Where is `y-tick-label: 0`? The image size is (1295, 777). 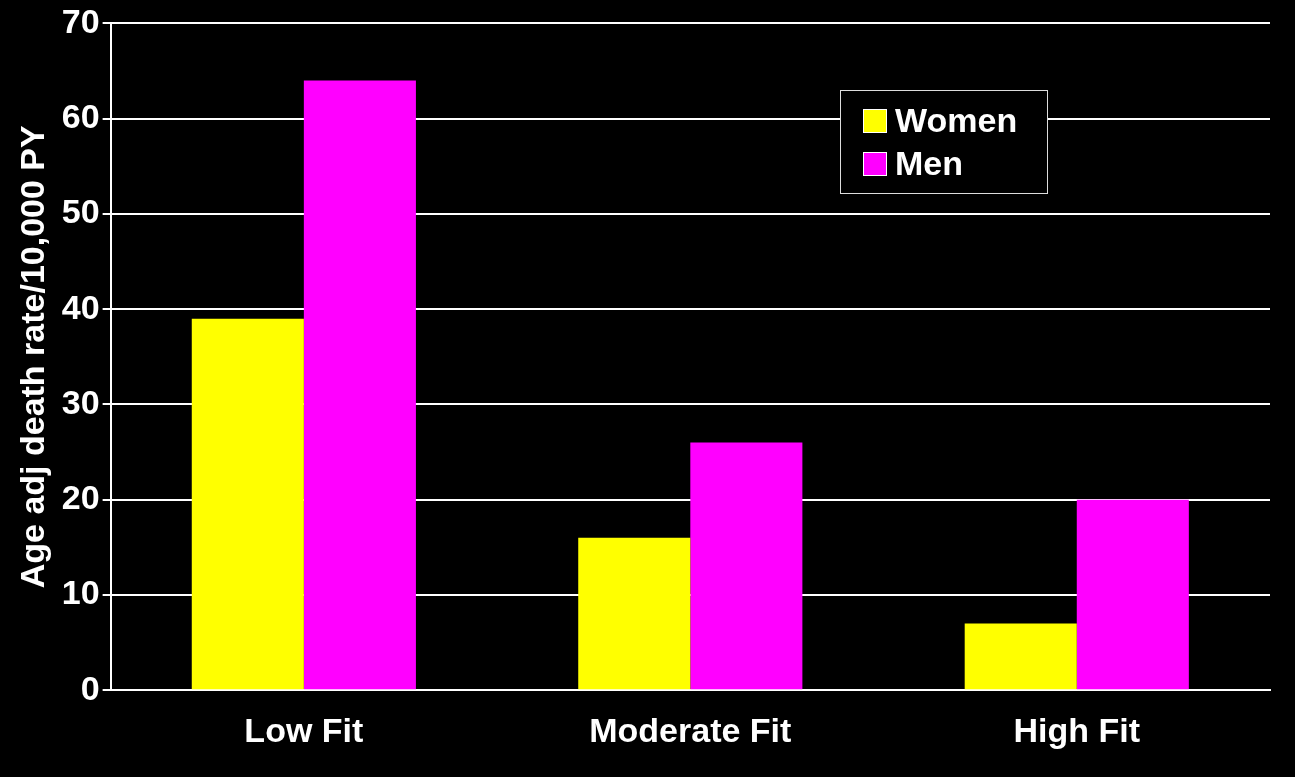
y-tick-label: 0 is located at coordinates (90, 687).